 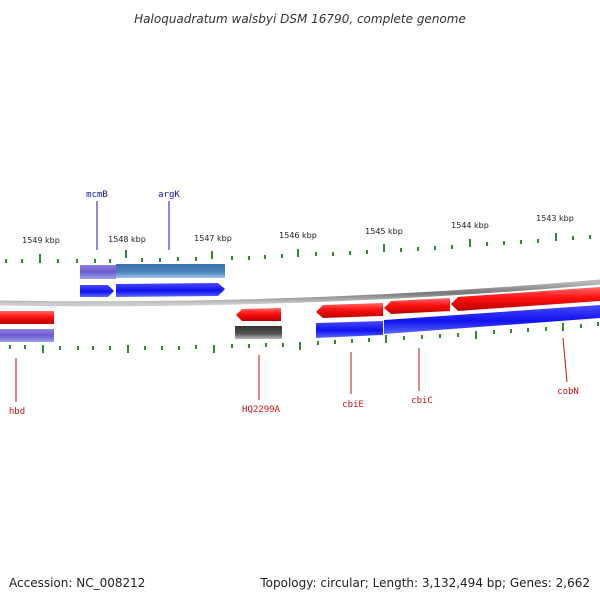 I want to click on gene-label-argK: argK, so click(x=169, y=195).